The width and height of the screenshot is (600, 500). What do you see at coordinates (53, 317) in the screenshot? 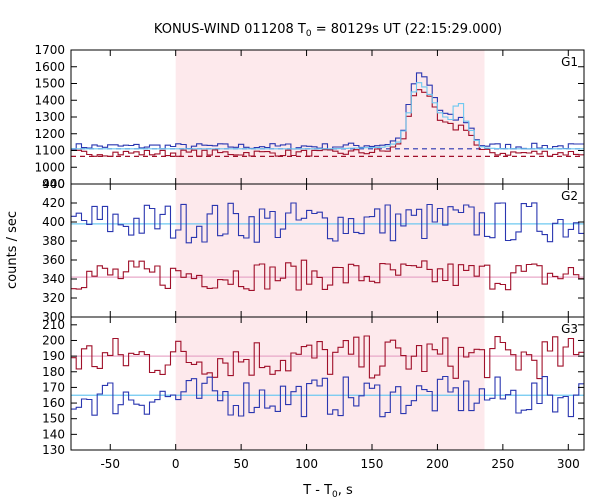
I see `y-tick-label: 300` at bounding box center [53, 317].